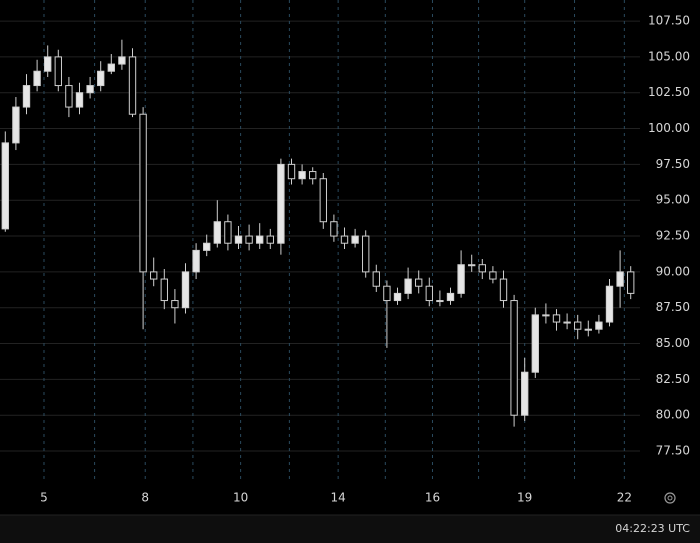  I want to click on y-tick-label: 80.00, so click(673, 415).